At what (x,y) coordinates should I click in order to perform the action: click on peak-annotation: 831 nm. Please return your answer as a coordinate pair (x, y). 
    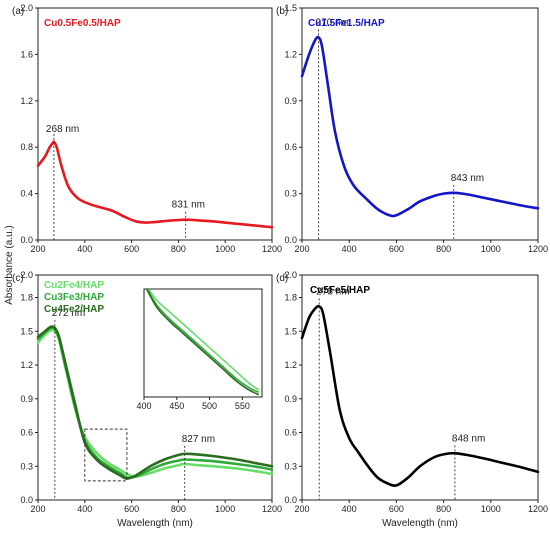
    Looking at the image, I should click on (188, 205).